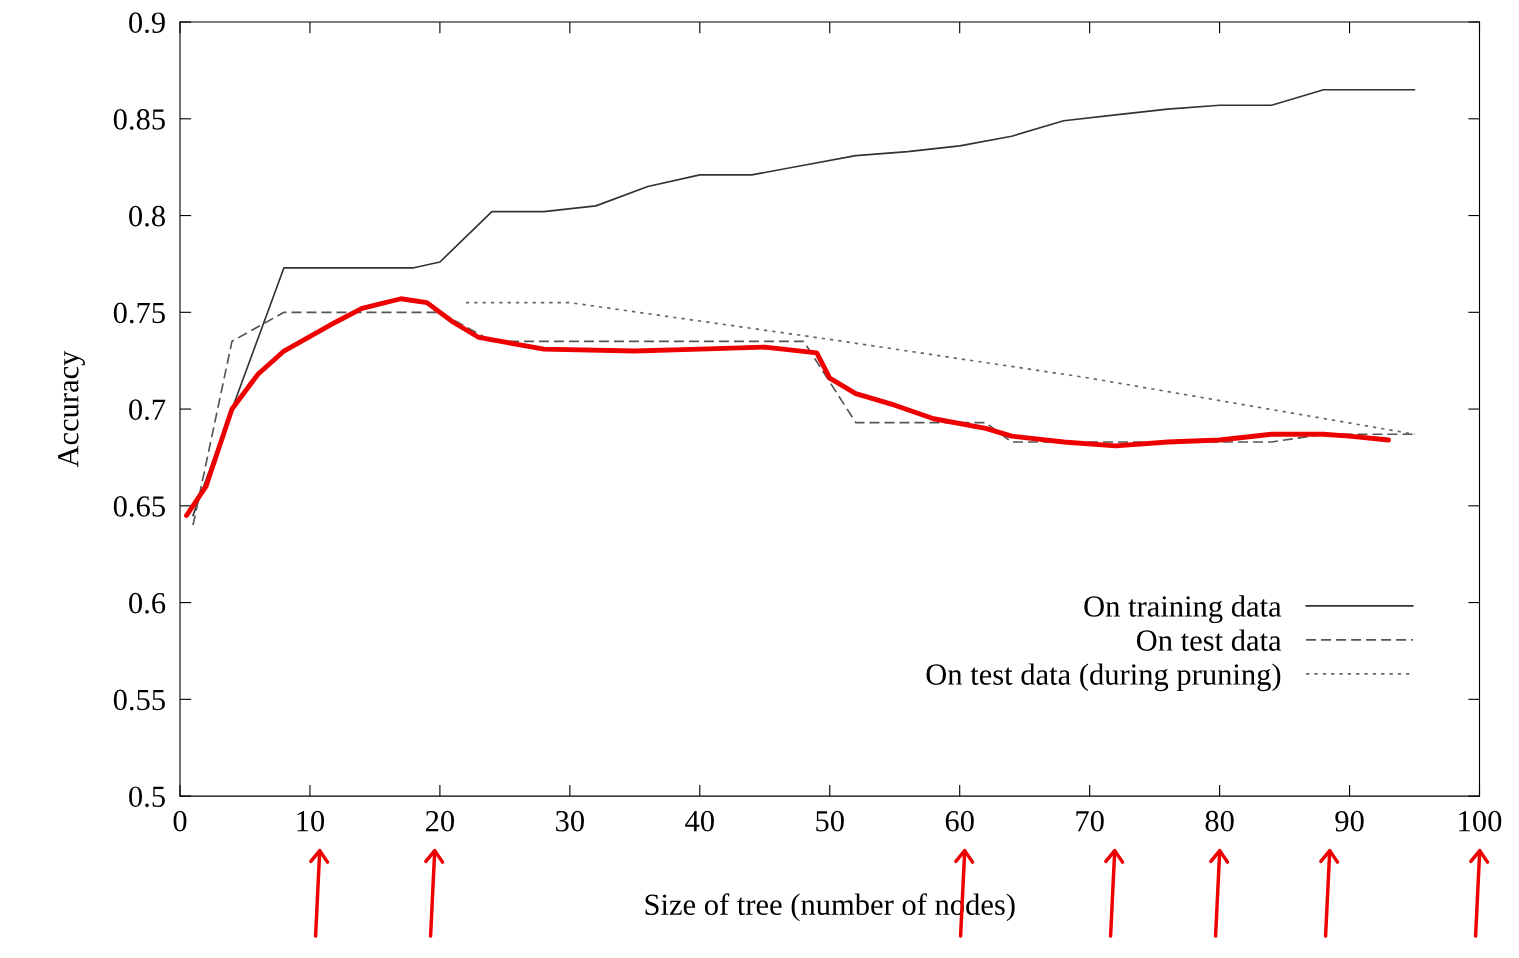 The image size is (1519, 958). What do you see at coordinates (147, 23) in the screenshot?
I see `y-tick-label: 0.9` at bounding box center [147, 23].